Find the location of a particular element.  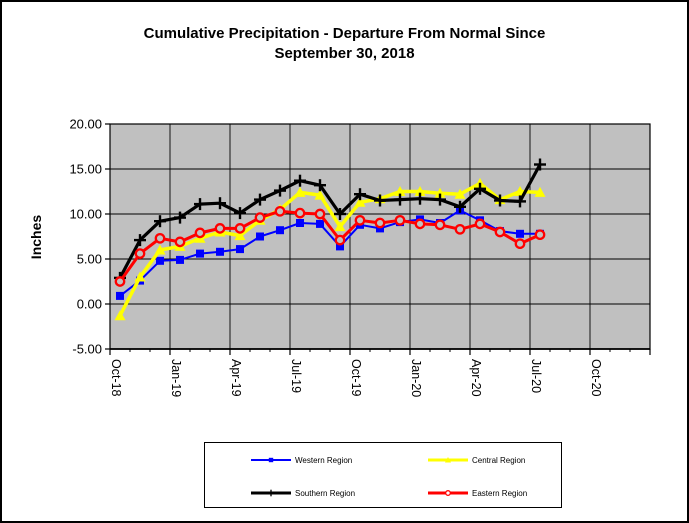

legend-label-central: Central Region is located at coordinates (499, 460).